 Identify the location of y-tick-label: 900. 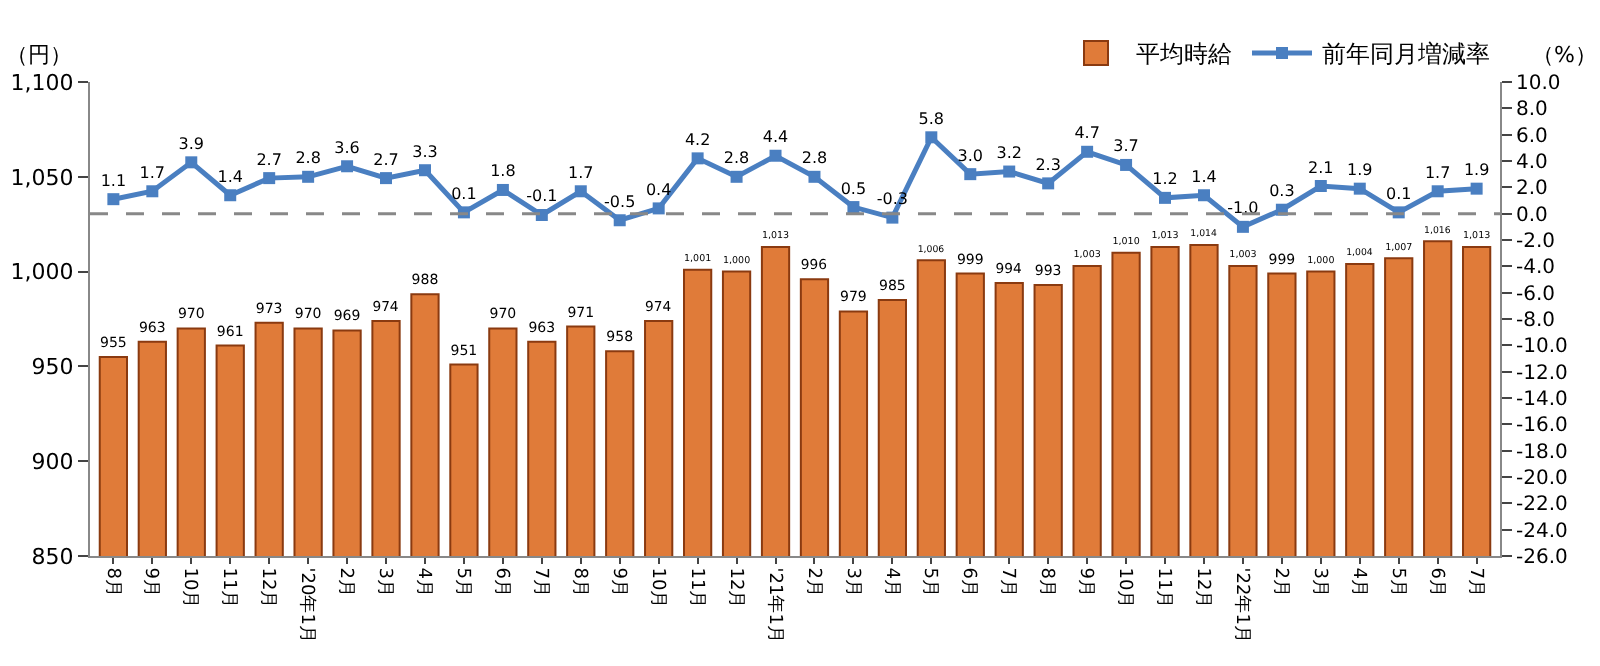
(52, 461).